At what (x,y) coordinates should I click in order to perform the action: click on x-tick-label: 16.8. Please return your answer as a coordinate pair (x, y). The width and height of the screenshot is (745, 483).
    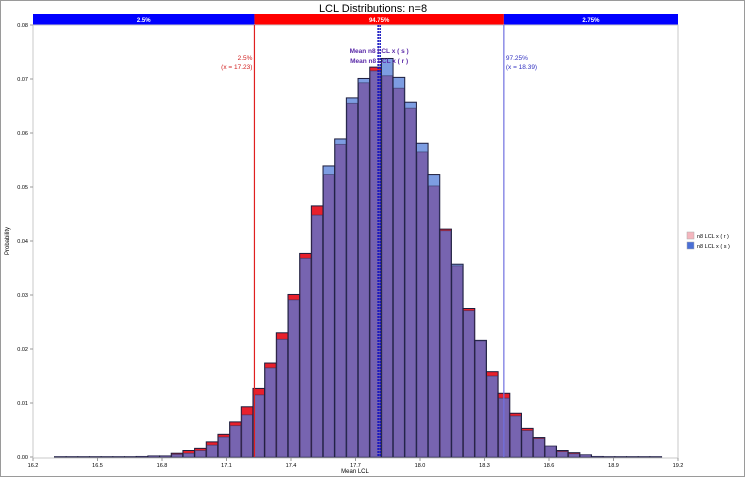
    Looking at the image, I should click on (162, 466).